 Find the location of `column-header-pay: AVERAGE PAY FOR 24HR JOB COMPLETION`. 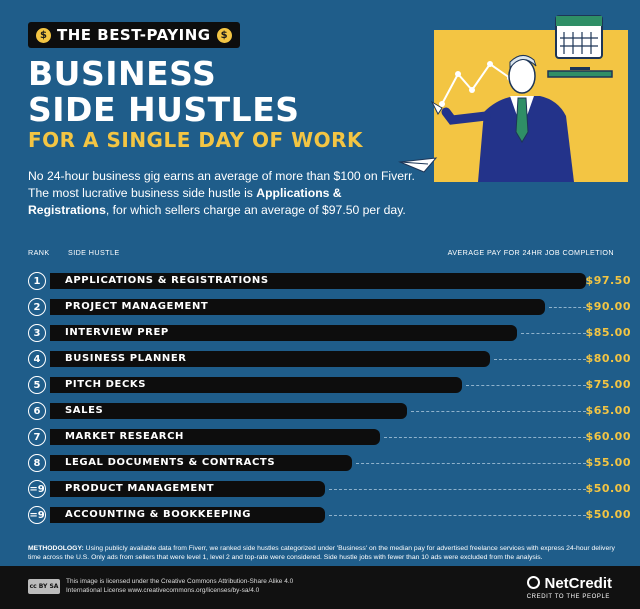

column-header-pay: AVERAGE PAY FOR 24HR JOB COMPLETION is located at coordinates (530, 252).